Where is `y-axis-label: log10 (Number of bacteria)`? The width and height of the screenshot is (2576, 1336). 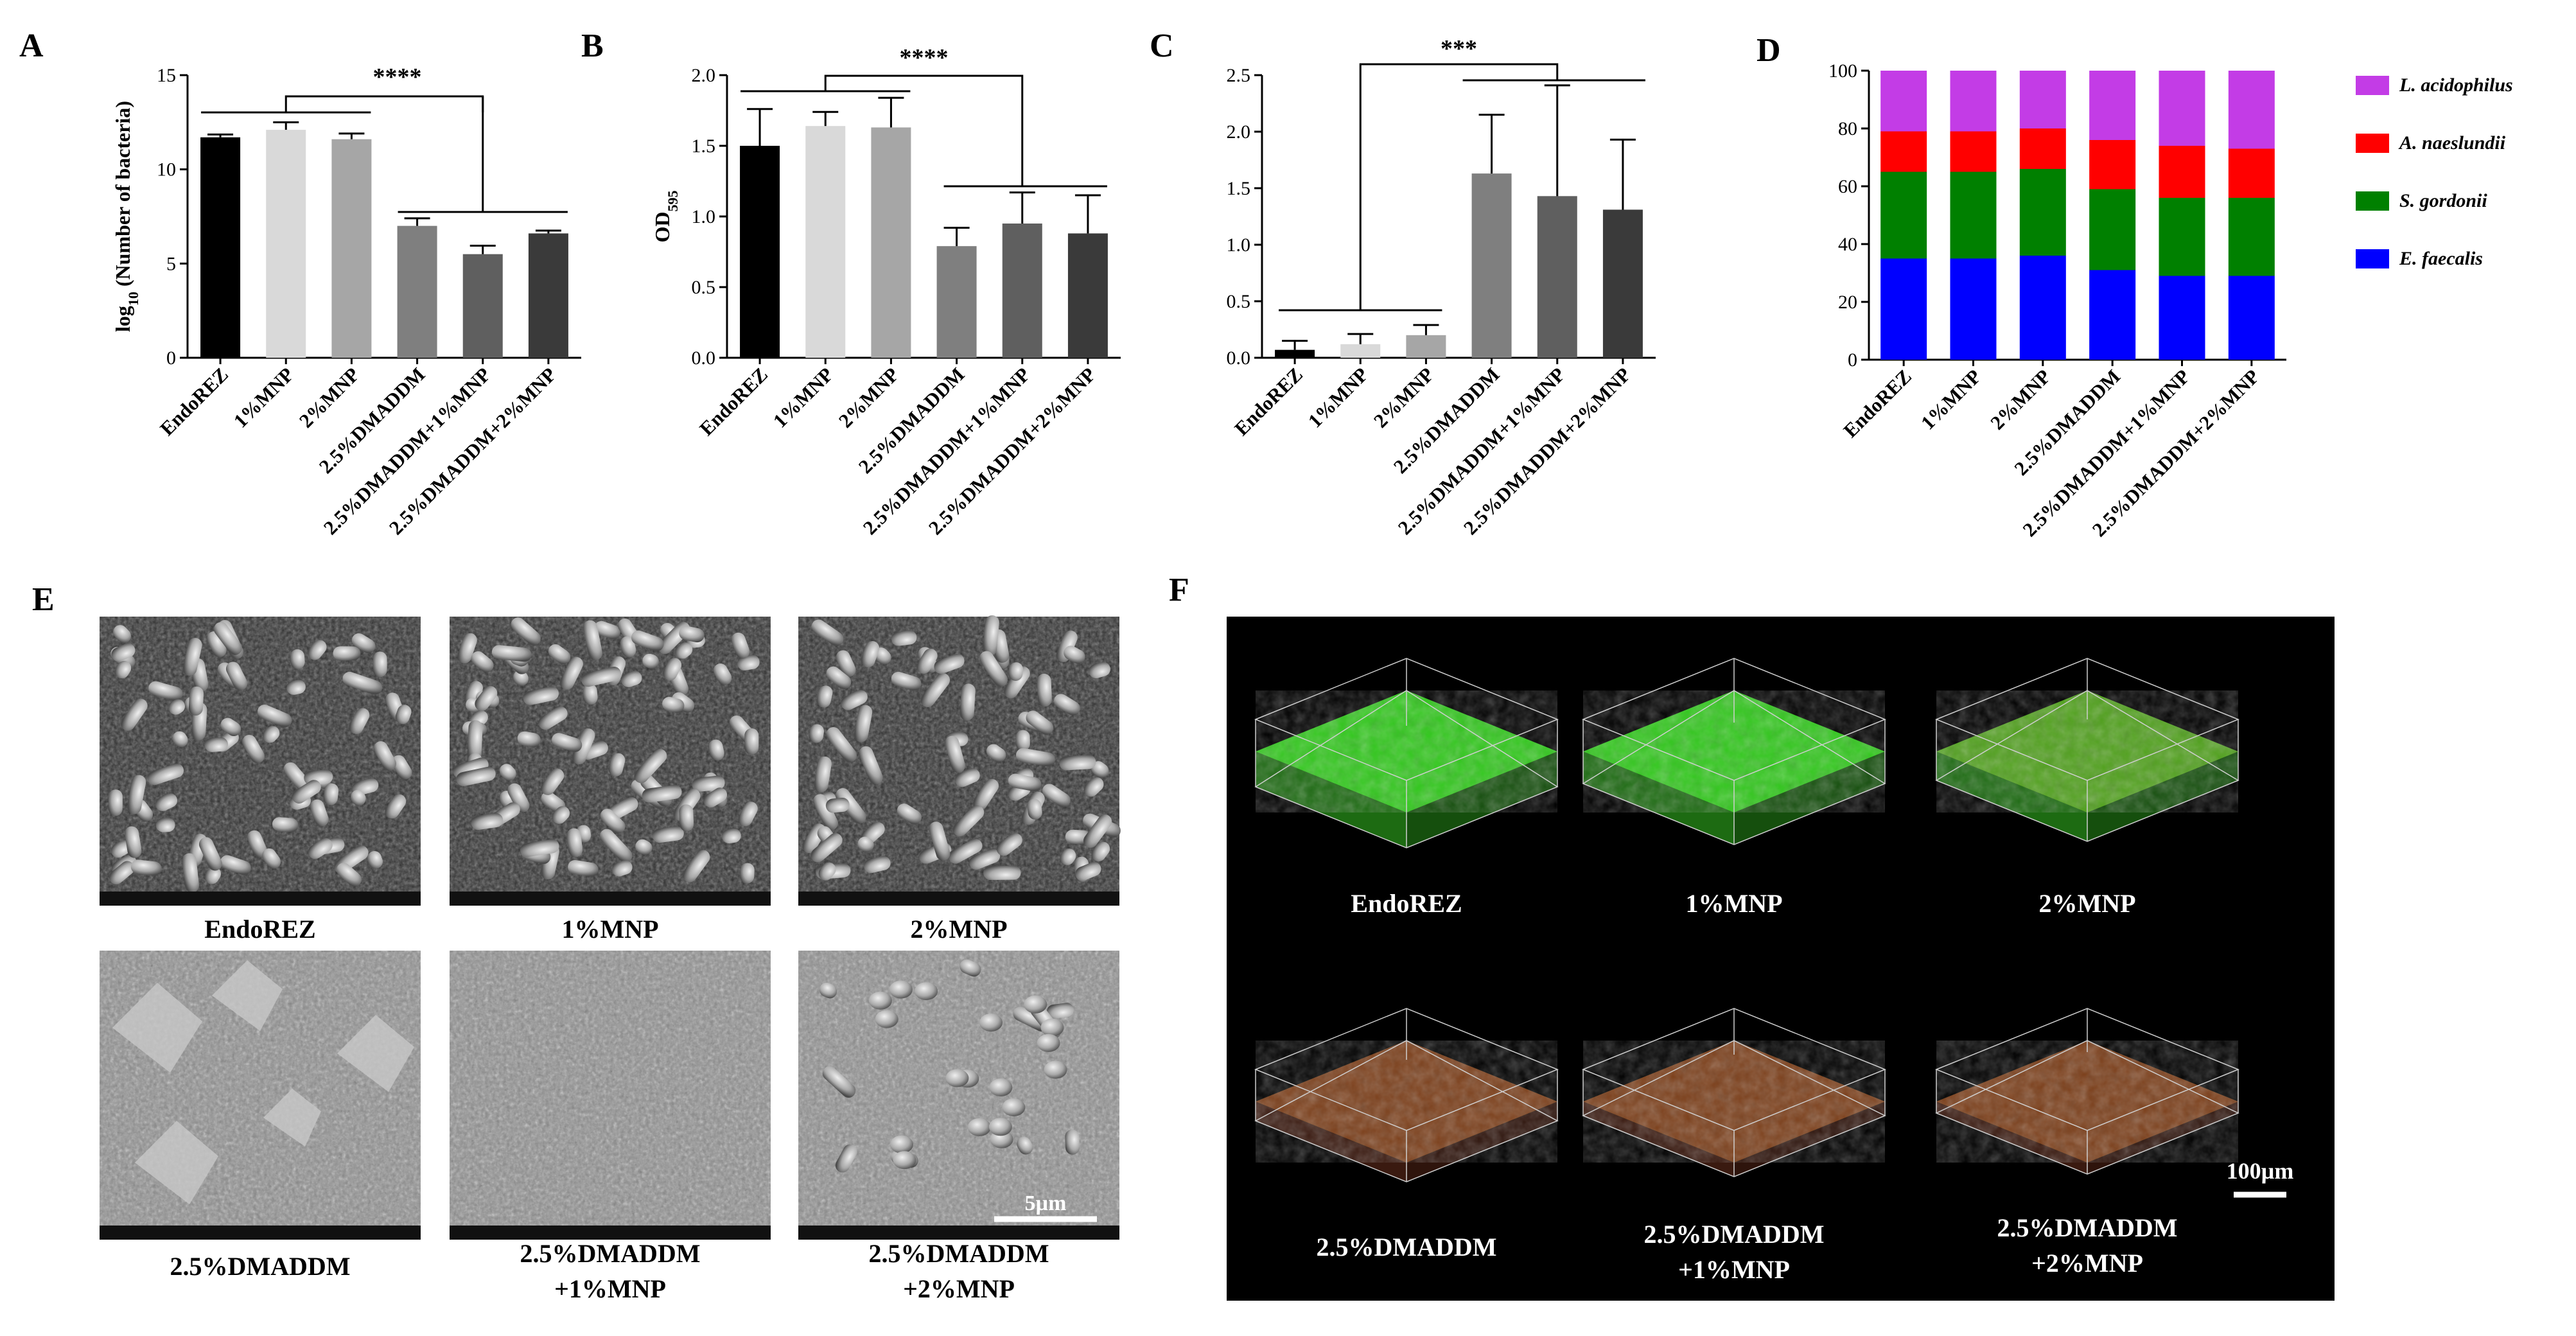 y-axis-label: log10 (Number of bacteria) is located at coordinates (126, 217).